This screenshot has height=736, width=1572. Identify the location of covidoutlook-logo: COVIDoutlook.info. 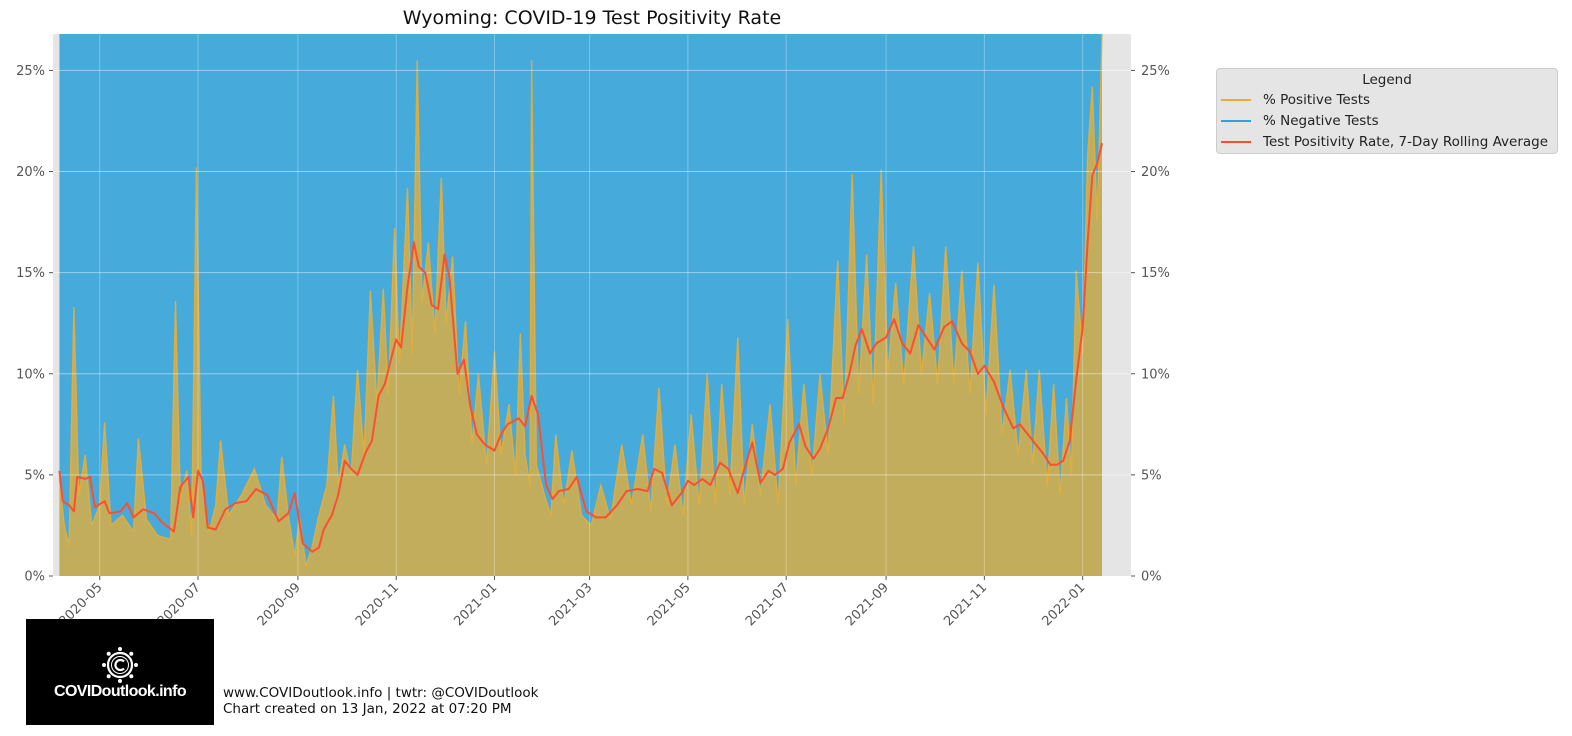
(120, 672).